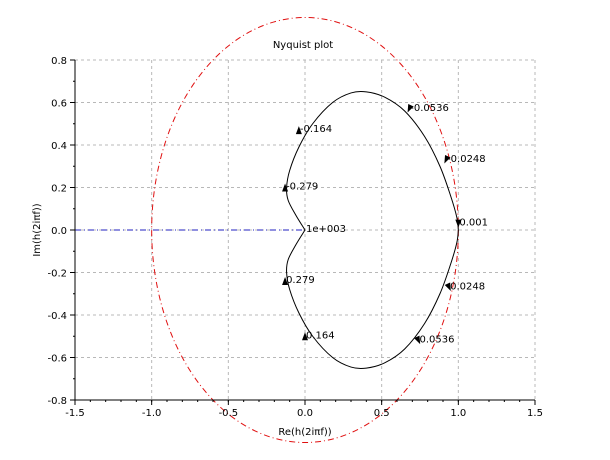  Describe the element at coordinates (535, 413) in the screenshot. I see `x-tick-label: 1.5` at that location.